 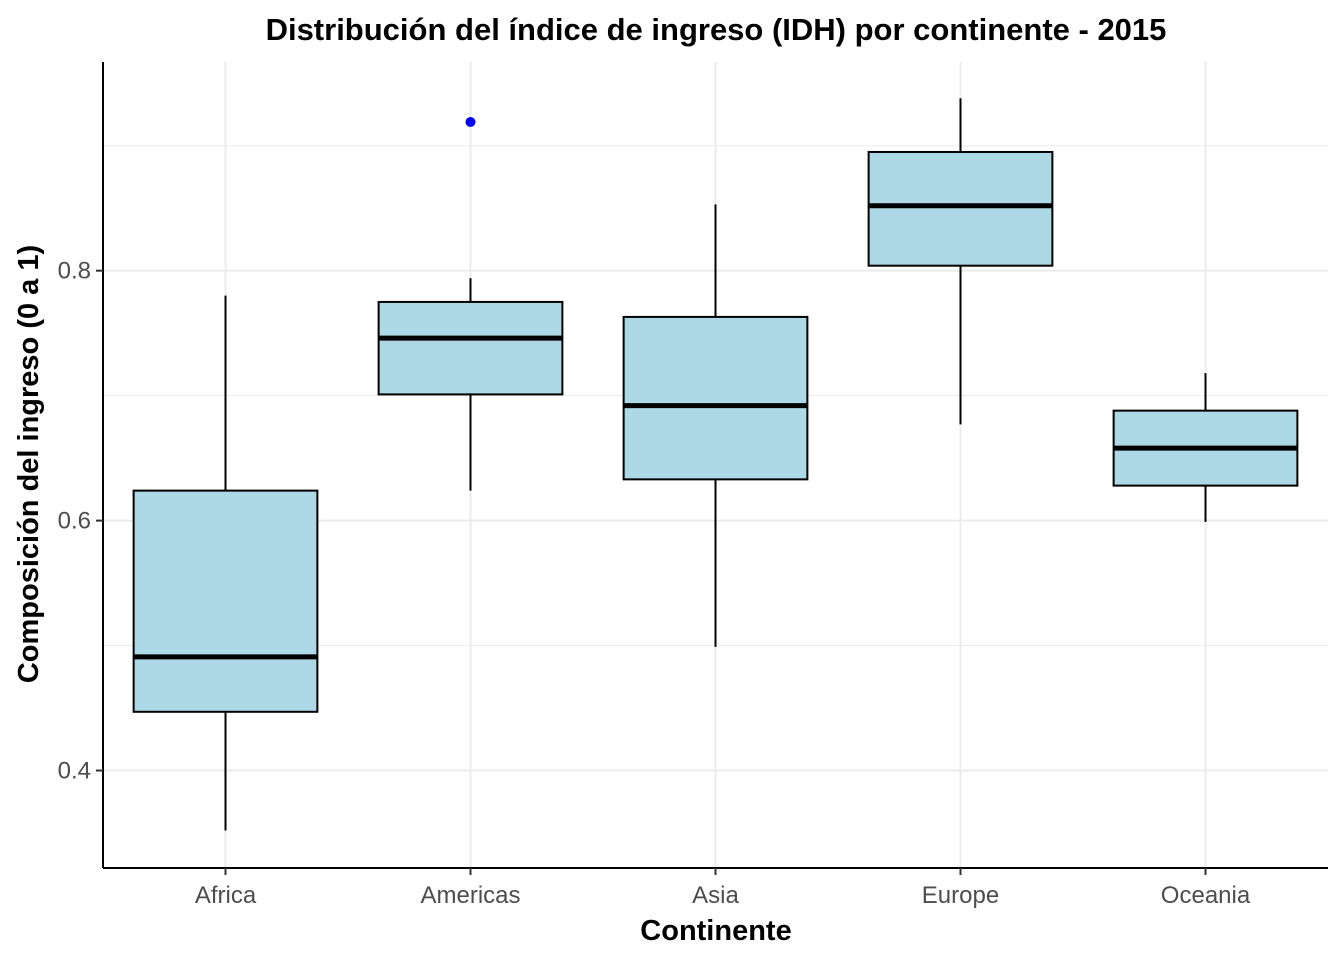 I want to click on y-tick-label: 0.6, so click(x=74, y=521).